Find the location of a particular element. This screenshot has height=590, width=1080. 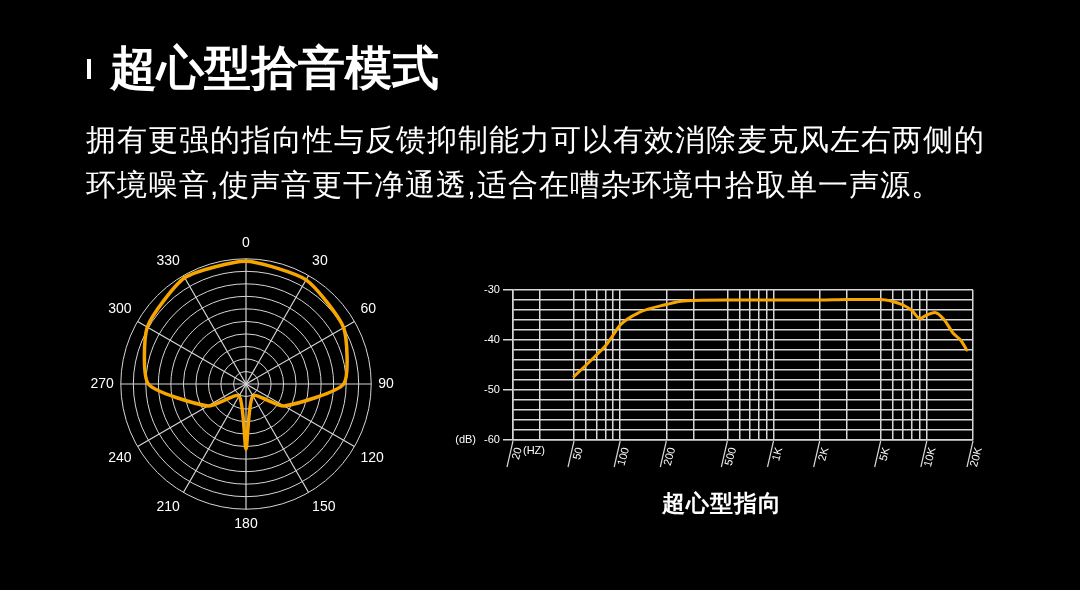

y-tick-label: -40 is located at coordinates (492, 339).